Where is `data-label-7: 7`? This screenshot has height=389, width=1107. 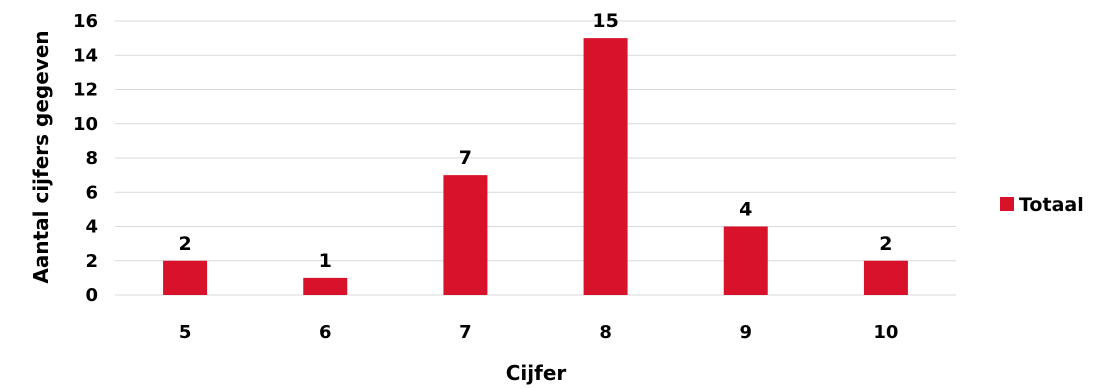
data-label-7: 7 is located at coordinates (465, 158).